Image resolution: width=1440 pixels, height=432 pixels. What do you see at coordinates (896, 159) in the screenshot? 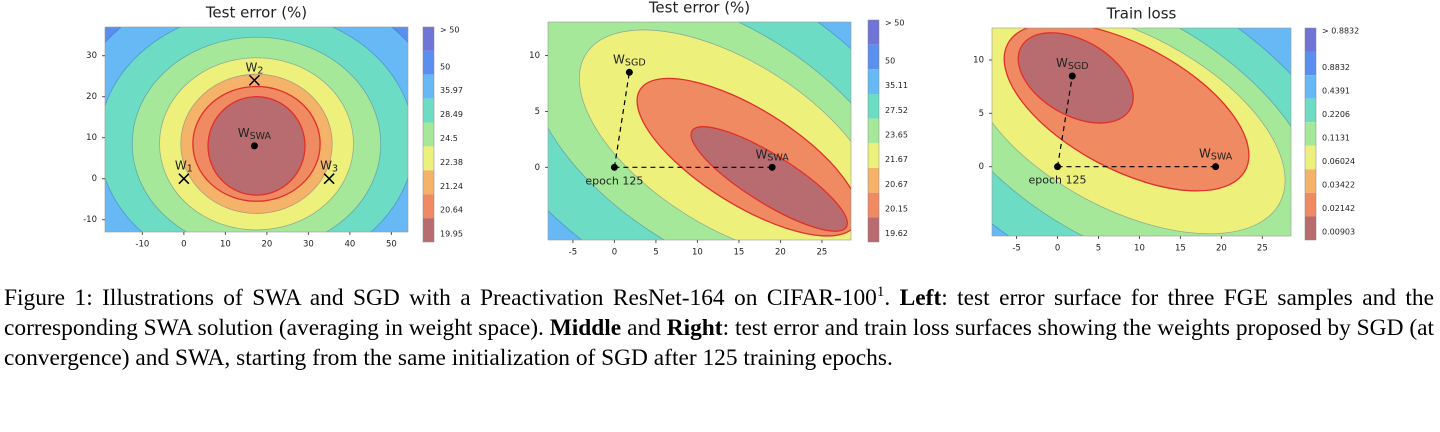
I see `colorbar-label: 21.67` at bounding box center [896, 159].